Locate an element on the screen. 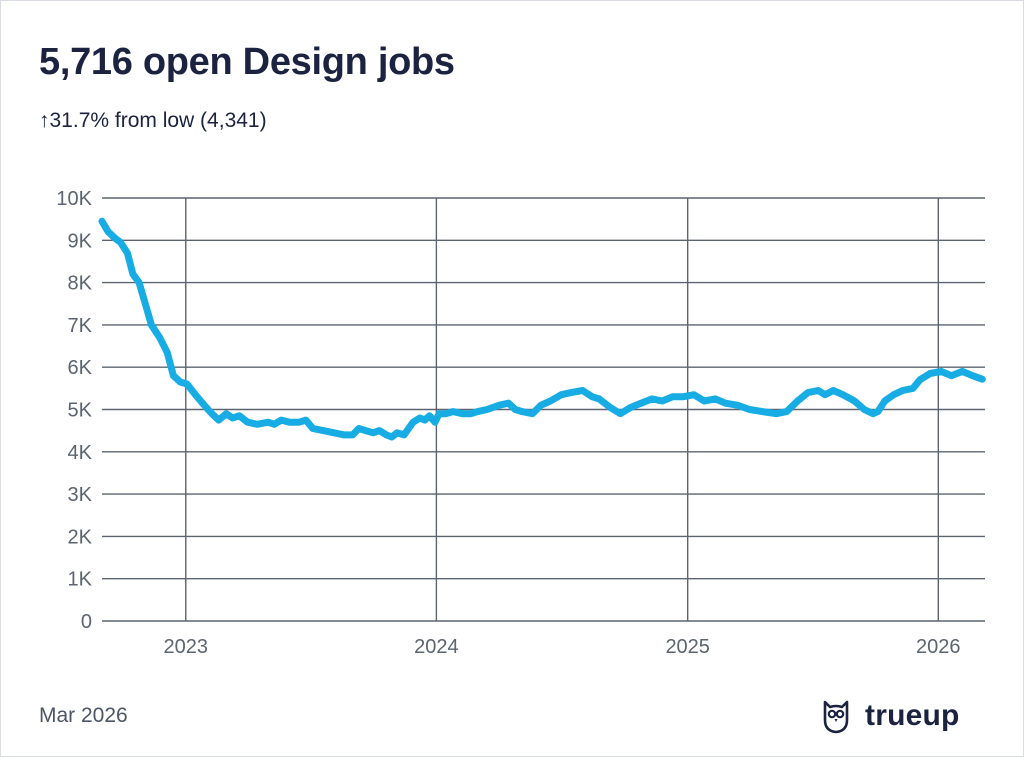 The width and height of the screenshot is (1024, 757). owl-logo-icon is located at coordinates (836, 717).